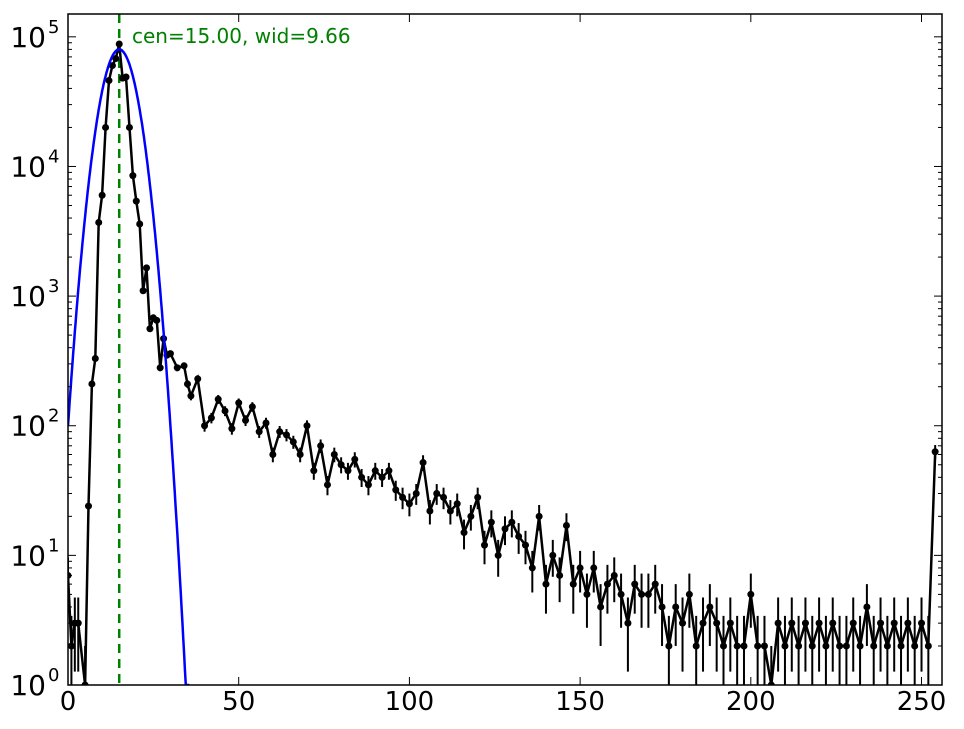  Describe the element at coordinates (751, 702) in the screenshot. I see `x-tick-label: 200` at that location.